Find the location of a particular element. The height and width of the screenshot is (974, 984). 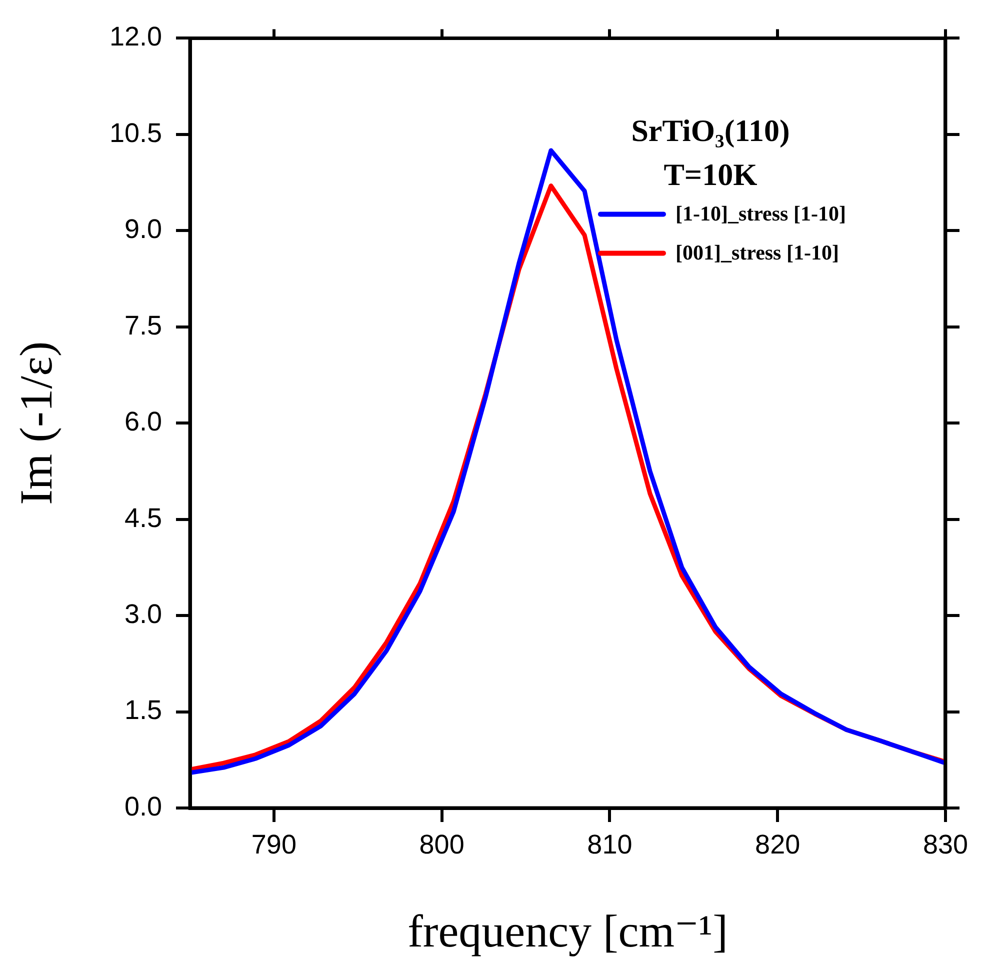

y-tick-label: 3.0 is located at coordinates (143, 614).